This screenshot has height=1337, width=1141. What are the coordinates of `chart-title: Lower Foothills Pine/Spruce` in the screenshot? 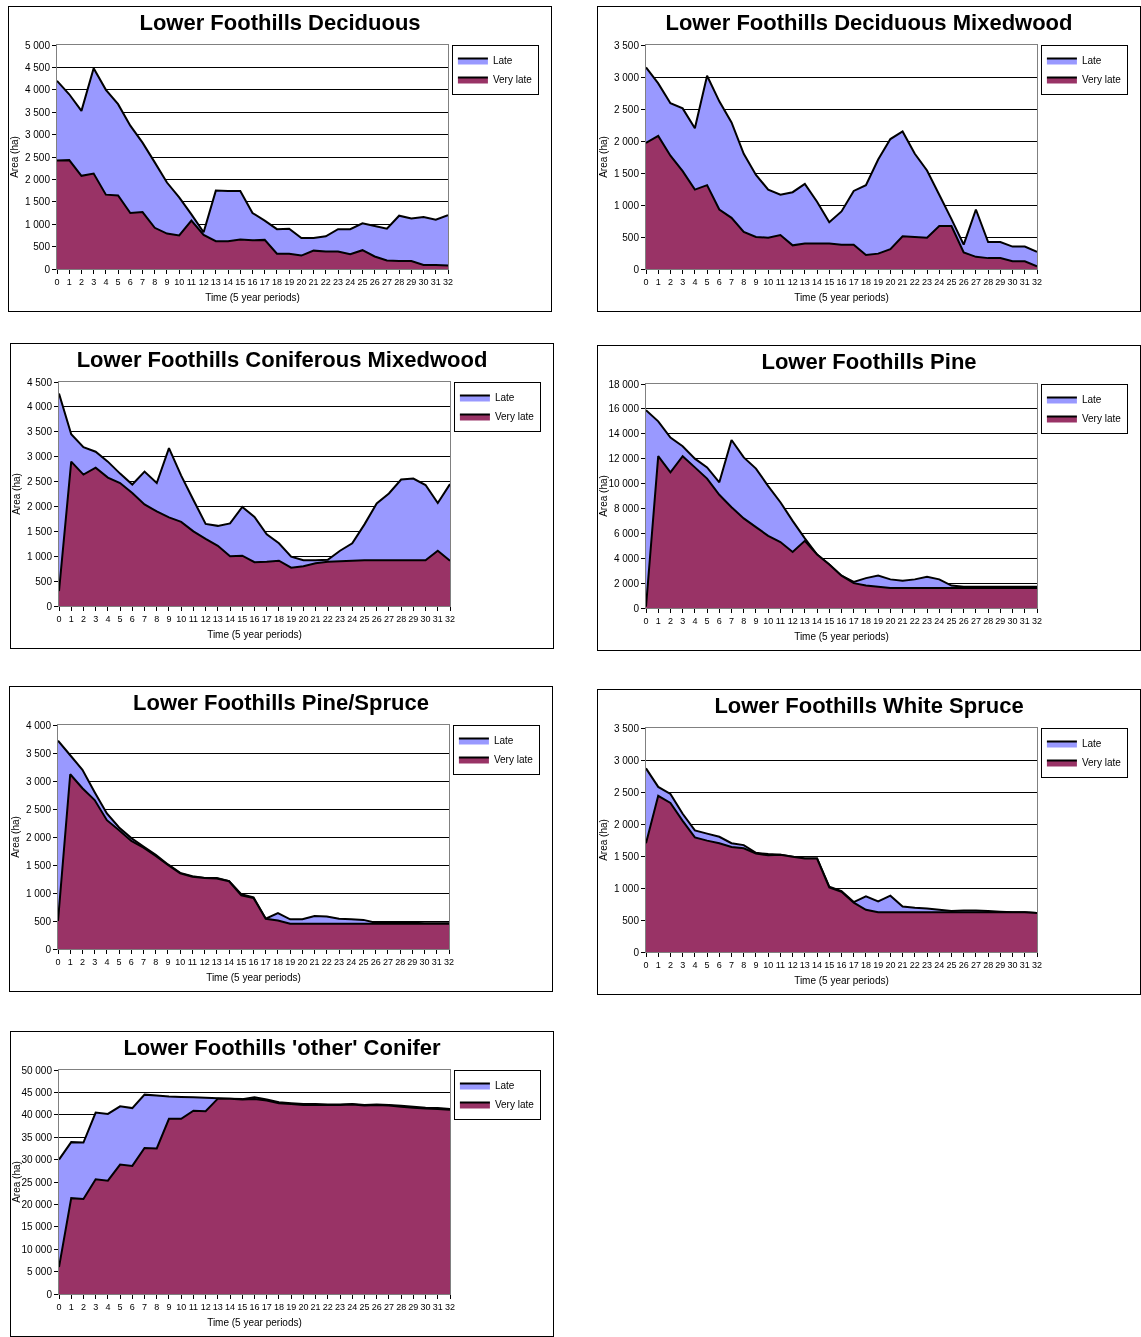 It's located at (281, 702).